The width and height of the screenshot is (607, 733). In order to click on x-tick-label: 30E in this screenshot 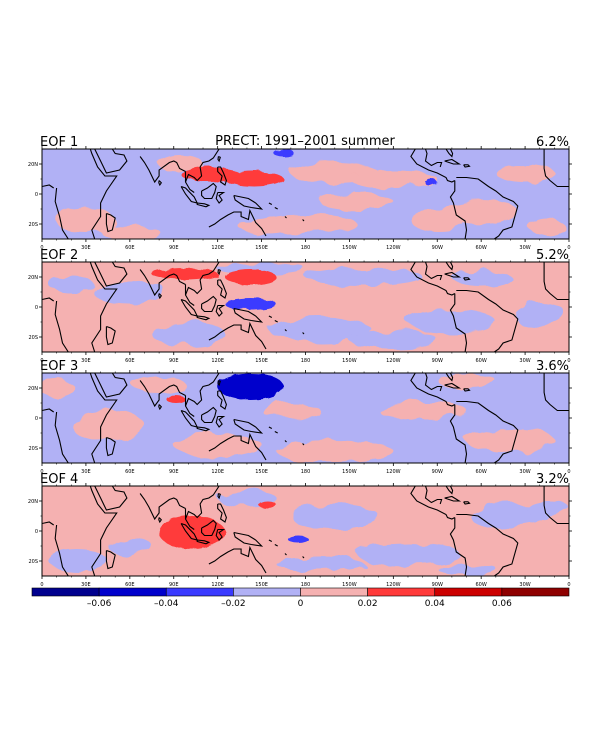, I will do `click(86, 472)`.